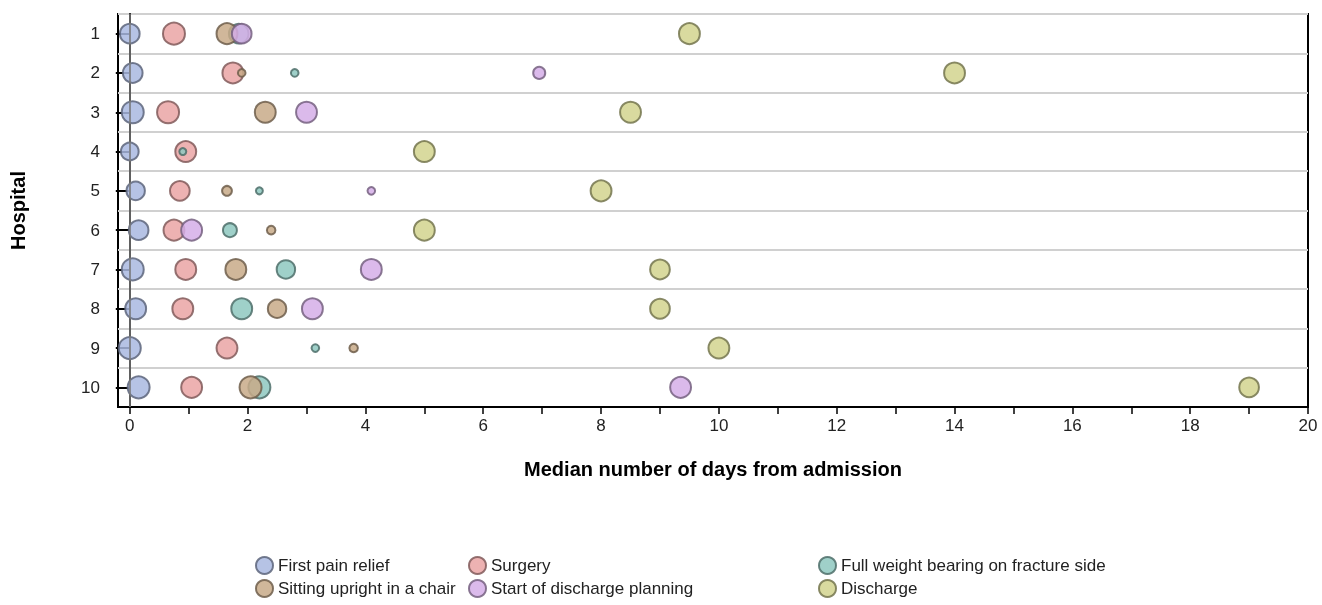  I want to click on x-tick-label: 0, so click(130, 425).